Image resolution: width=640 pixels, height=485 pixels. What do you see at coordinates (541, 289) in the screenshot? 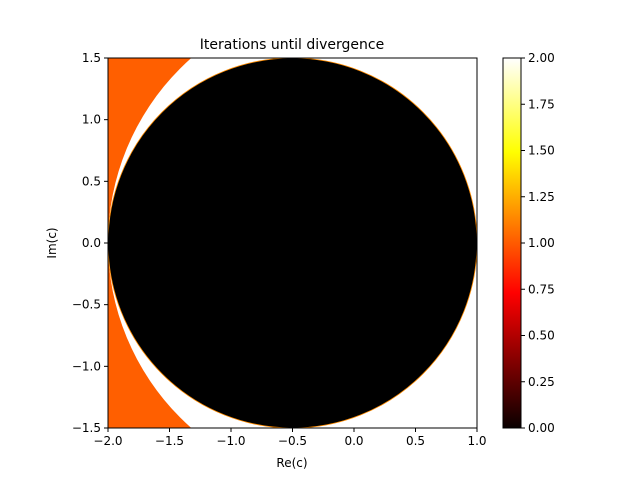
I see `colorbar-tick-label: 0.75` at bounding box center [541, 289].